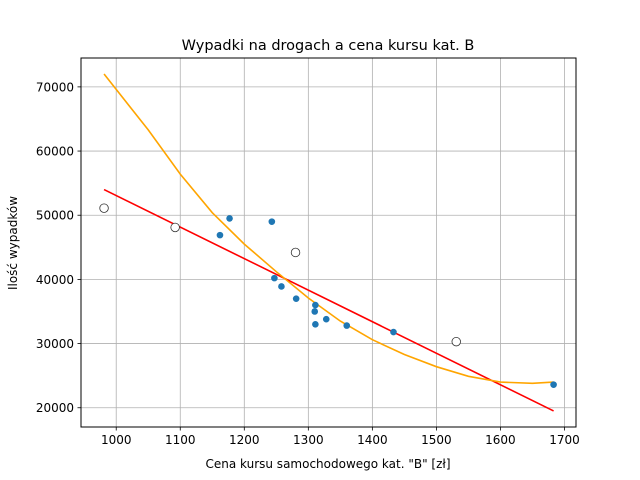 This screenshot has height=480, width=640. Describe the element at coordinates (500, 440) in the screenshot. I see `x-tick-label: 1600` at that location.